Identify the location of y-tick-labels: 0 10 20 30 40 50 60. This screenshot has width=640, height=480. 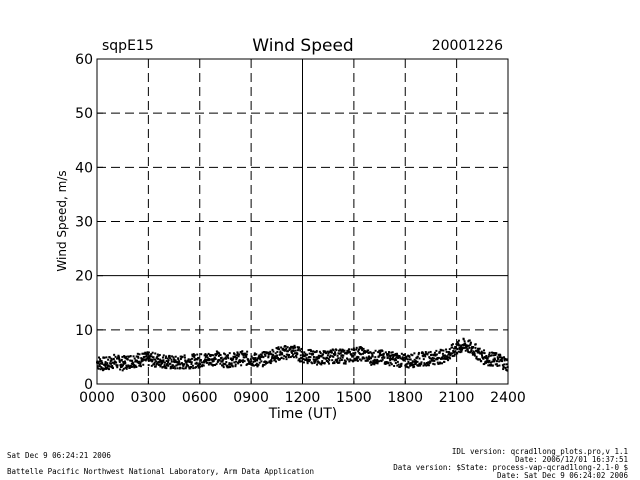
(84, 222).